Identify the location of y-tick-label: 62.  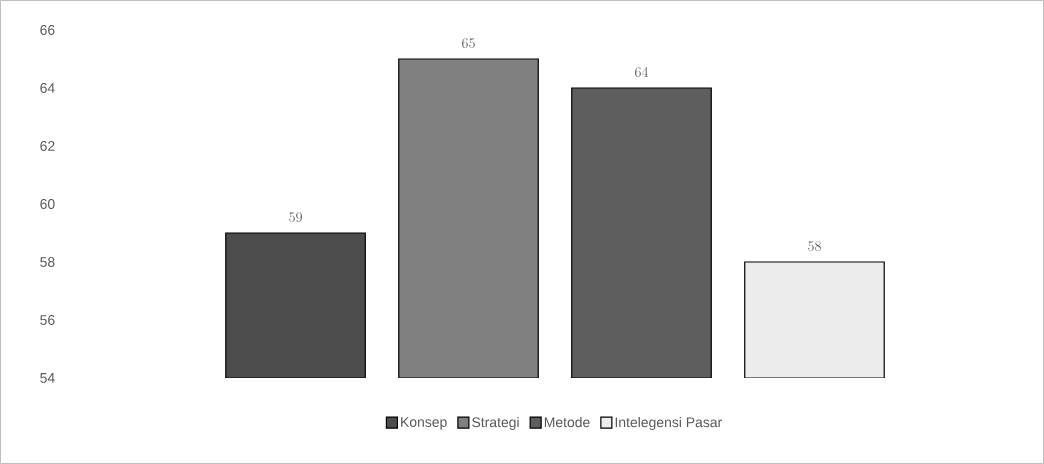
(47, 146).